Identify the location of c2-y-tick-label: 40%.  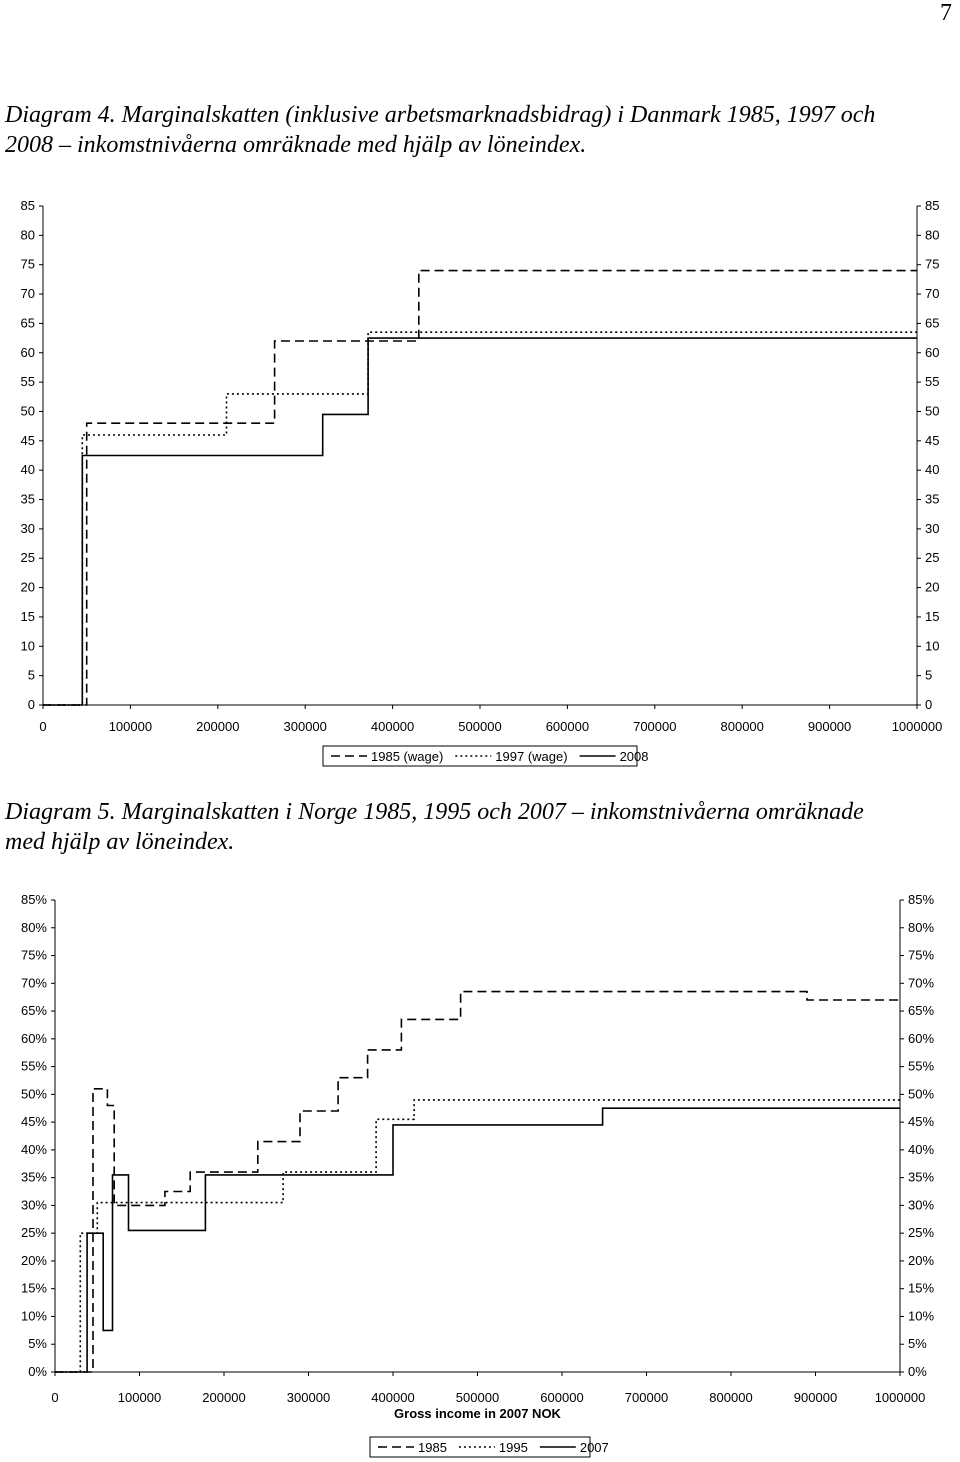
(34, 1149).